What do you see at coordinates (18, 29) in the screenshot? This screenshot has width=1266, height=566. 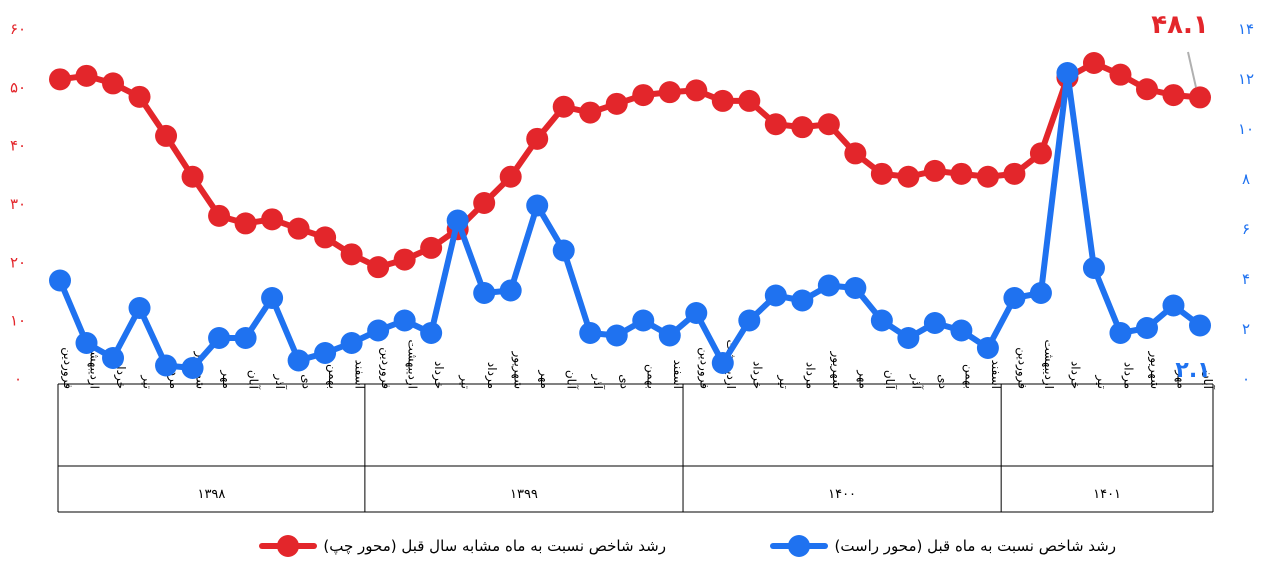 I see `left-tick-label: ۶۰` at bounding box center [18, 29].